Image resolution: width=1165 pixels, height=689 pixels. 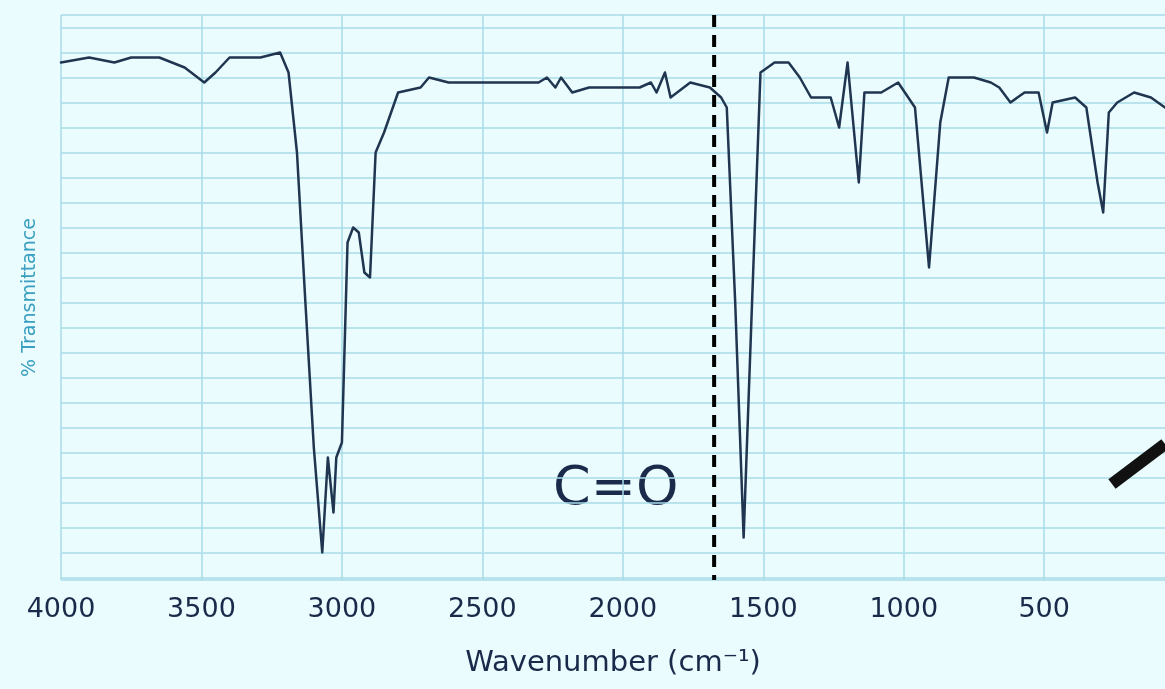 What do you see at coordinates (623, 607) in the screenshot?
I see `x-tick-label: 2000` at bounding box center [623, 607].